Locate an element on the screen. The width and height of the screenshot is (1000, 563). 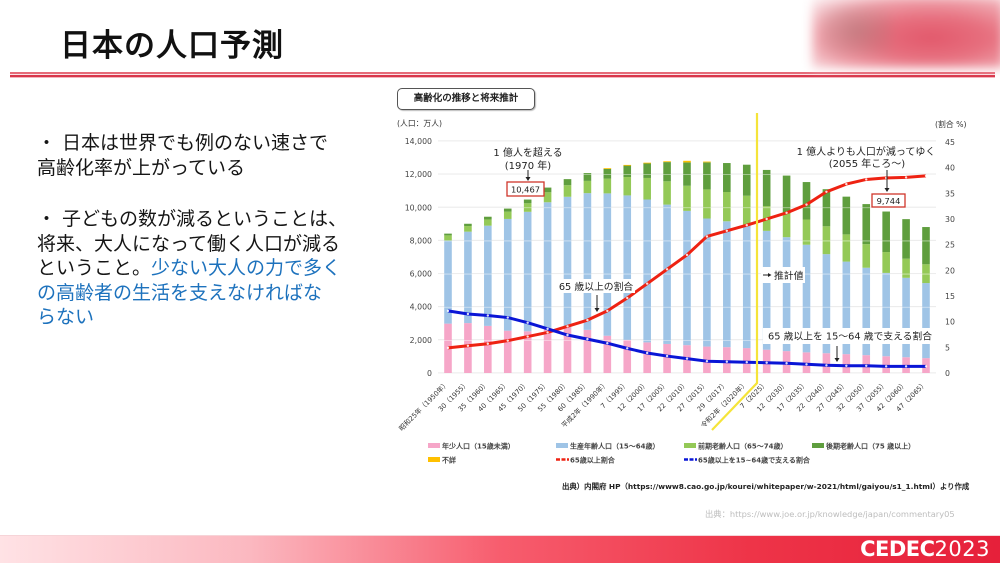
annotation-exceed-100m: 1 億人を超える (1970 年) 10,467 is located at coordinates (528, 171).